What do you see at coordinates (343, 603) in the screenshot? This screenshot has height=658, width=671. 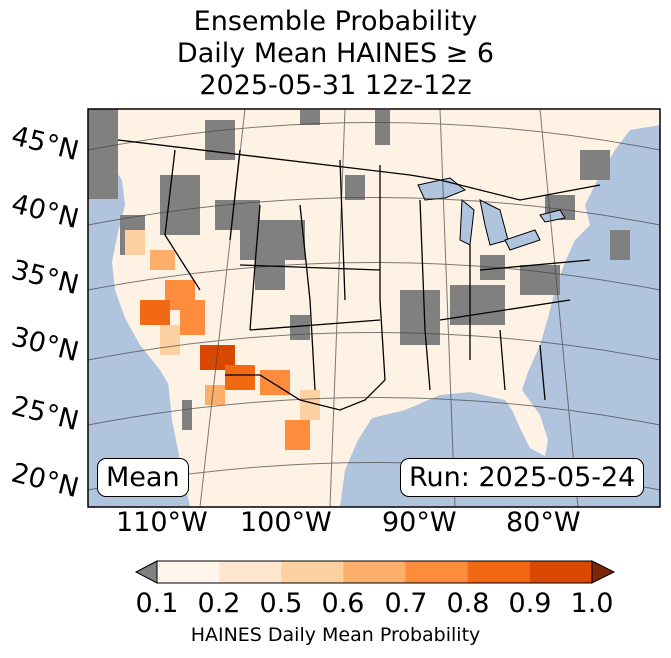 I see `colorbar-tick-3: 0.6` at bounding box center [343, 603].